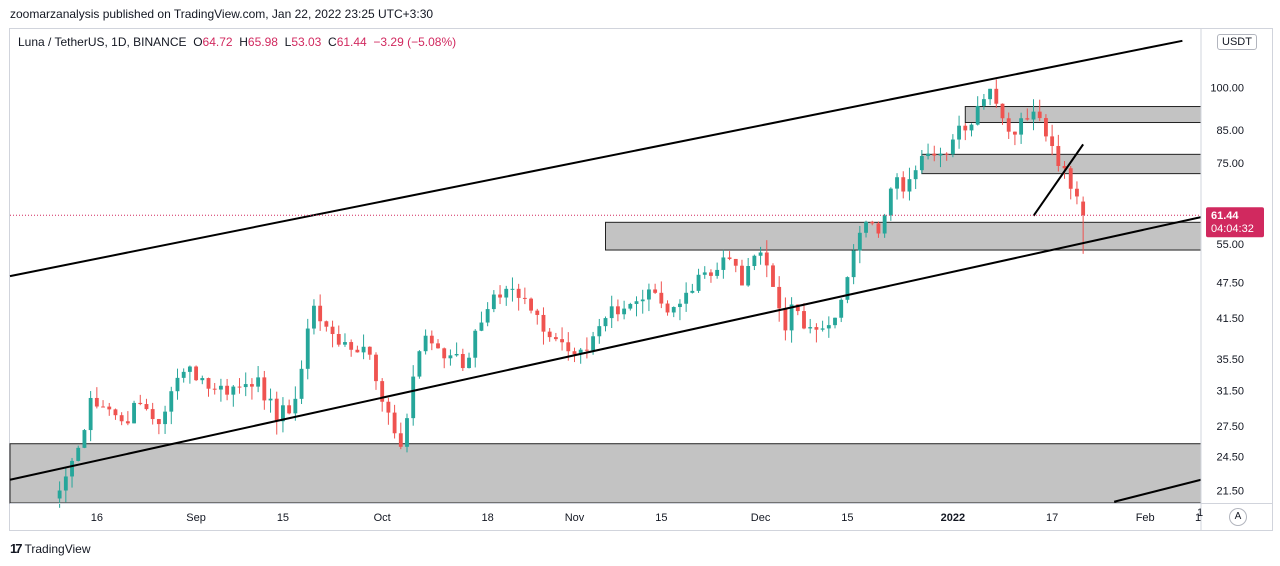 This screenshot has width=1280, height=566. Describe the element at coordinates (1230, 284) in the screenshot. I see `y-tick-label: 47.50` at that location.